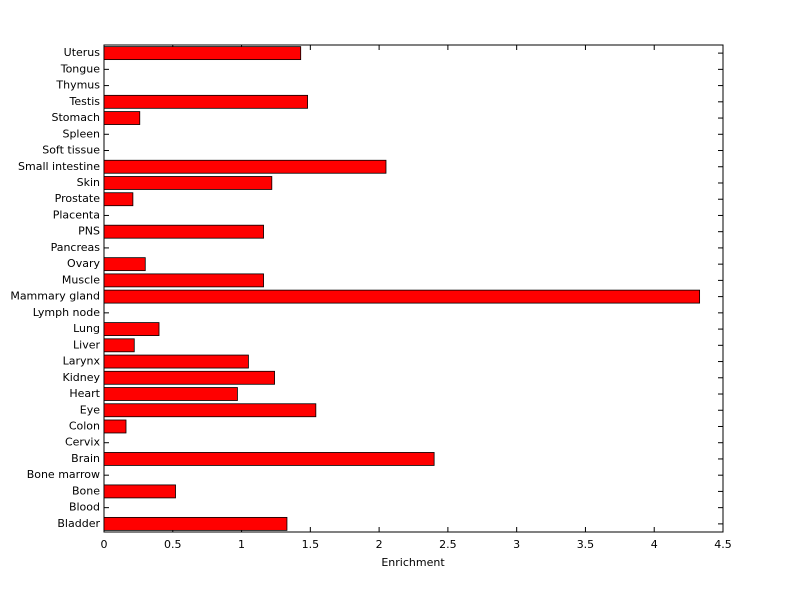  I want to click on y-tick-label: Lung, so click(86, 328).